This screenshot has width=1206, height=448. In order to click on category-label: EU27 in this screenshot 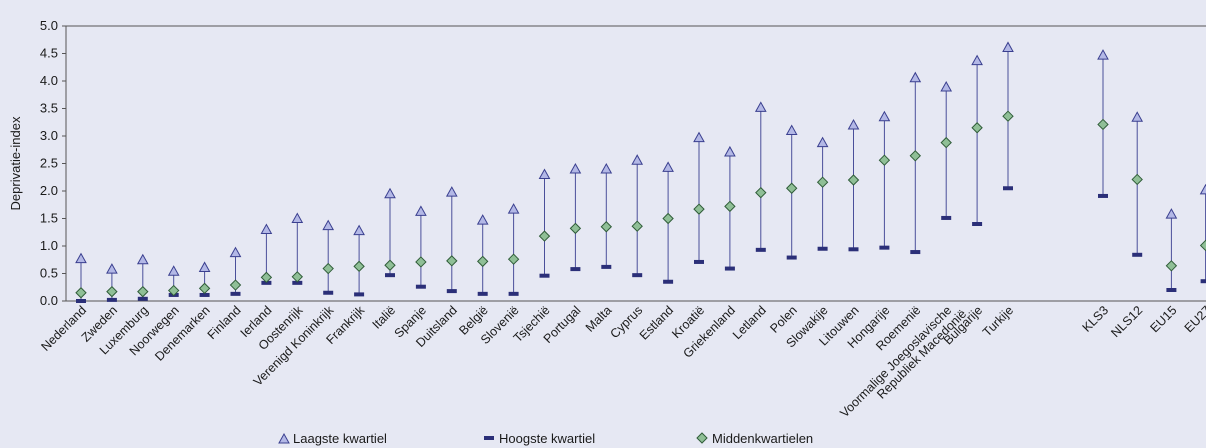, I will do `click(1194, 319)`.